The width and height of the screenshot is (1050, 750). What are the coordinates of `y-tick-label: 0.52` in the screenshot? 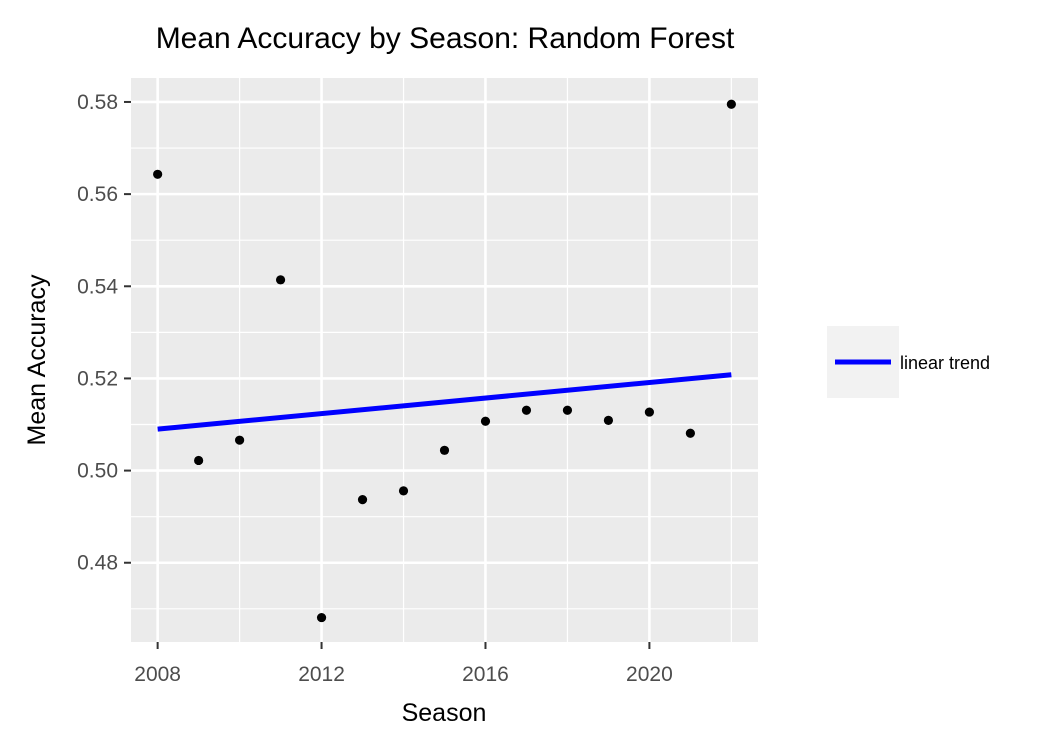 It's located at (97, 378).